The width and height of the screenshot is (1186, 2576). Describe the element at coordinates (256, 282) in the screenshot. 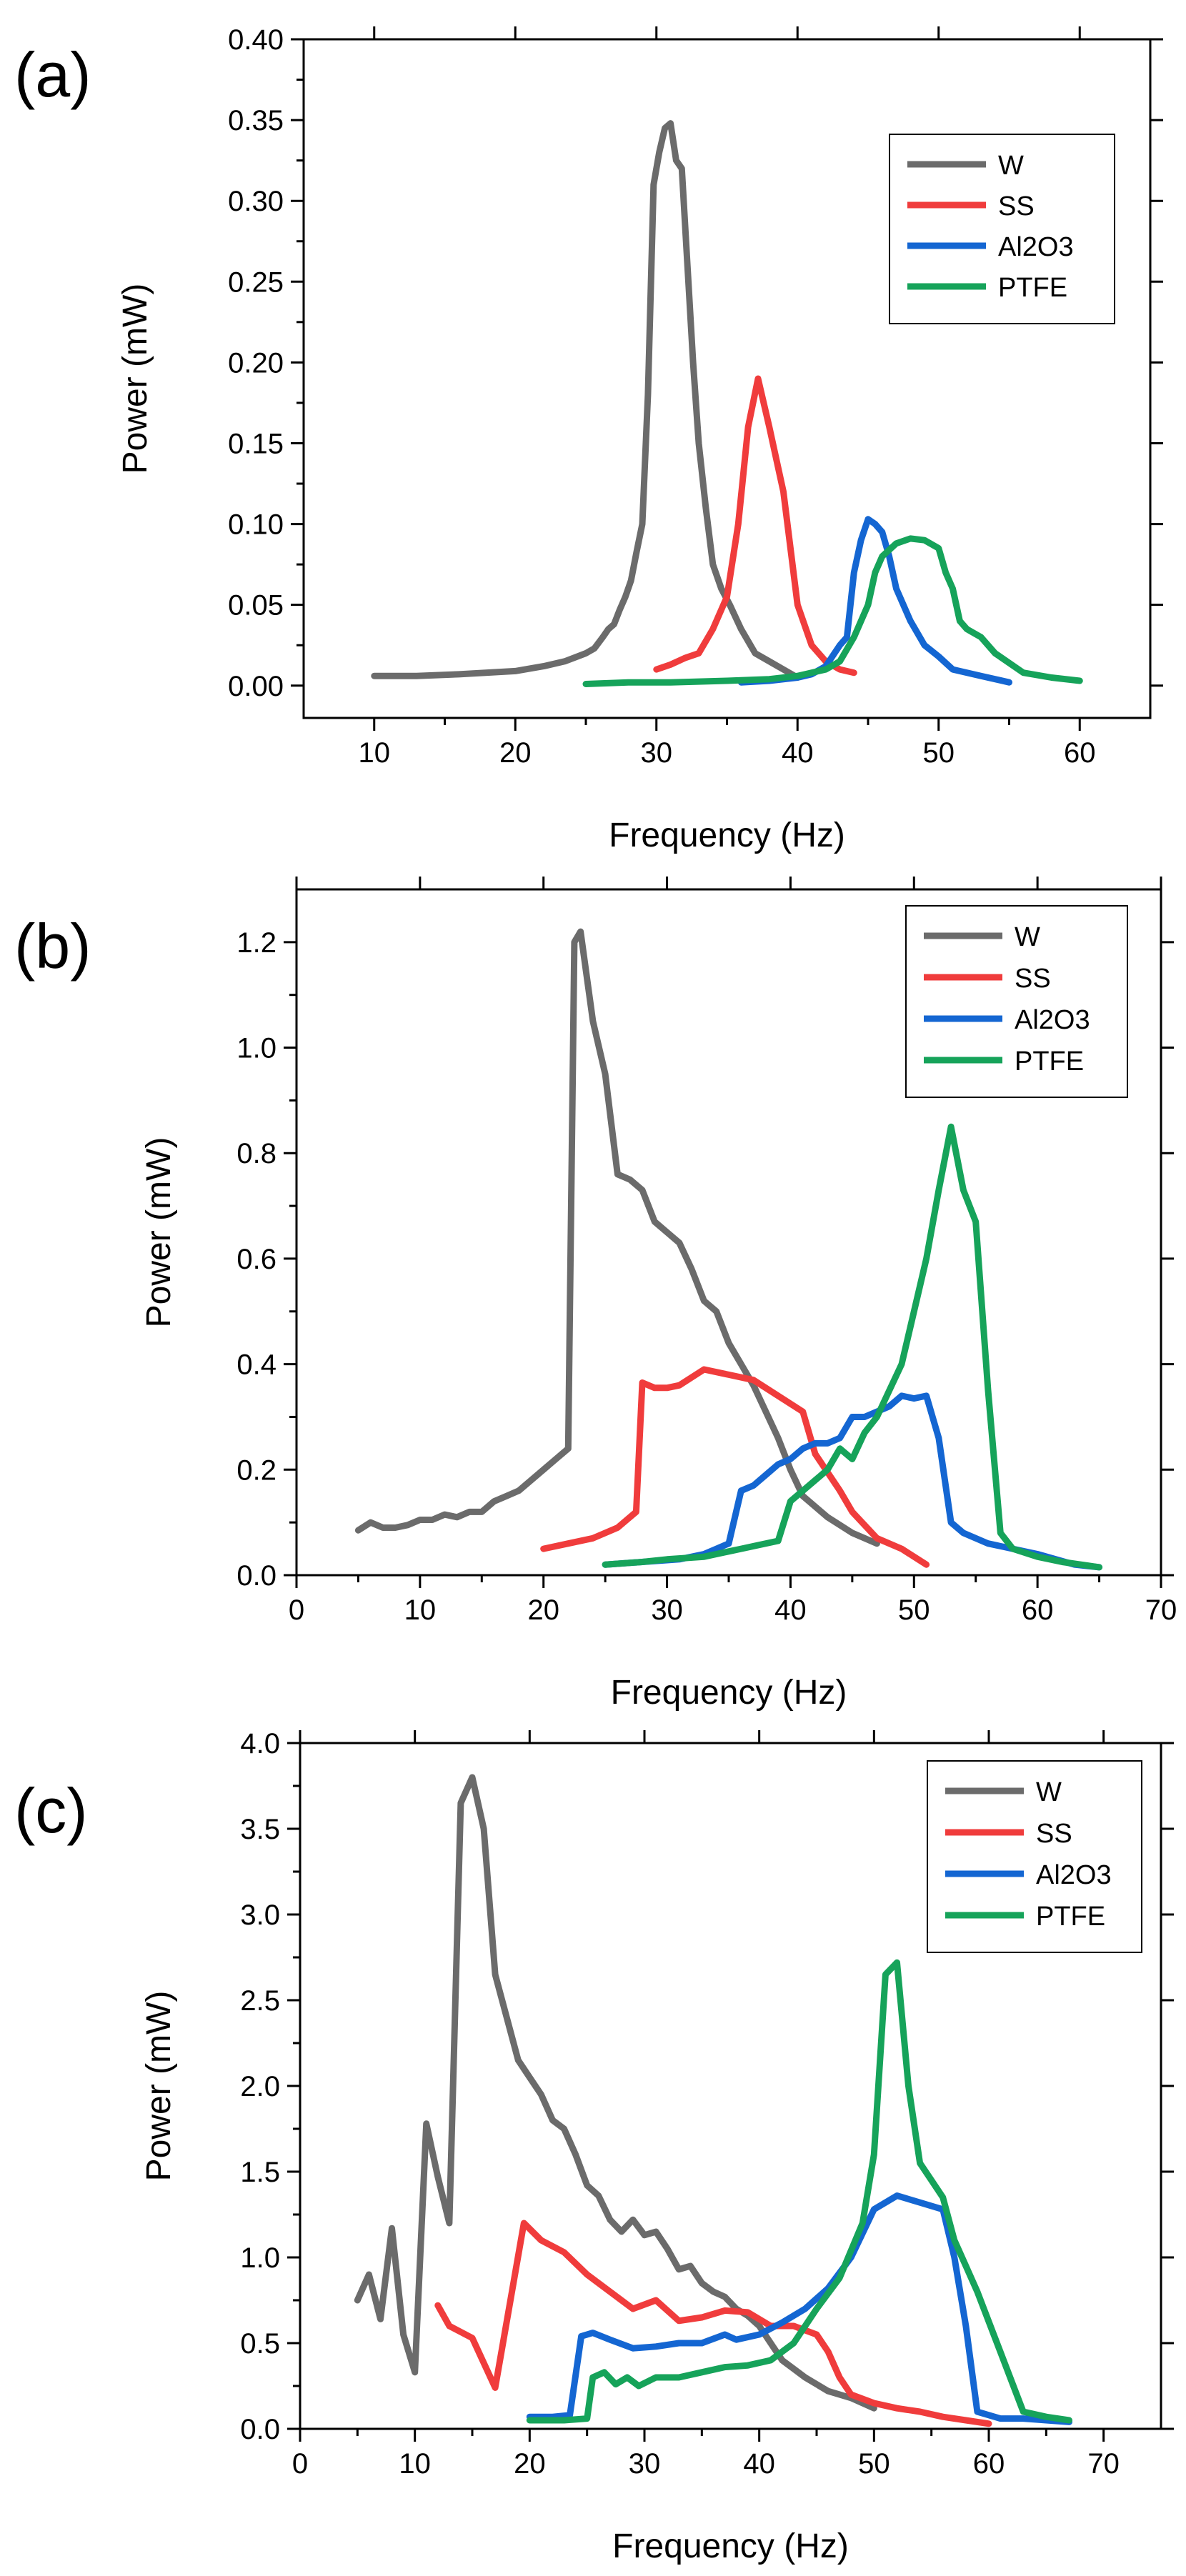

I see `y-tick-label: 0.25` at that location.